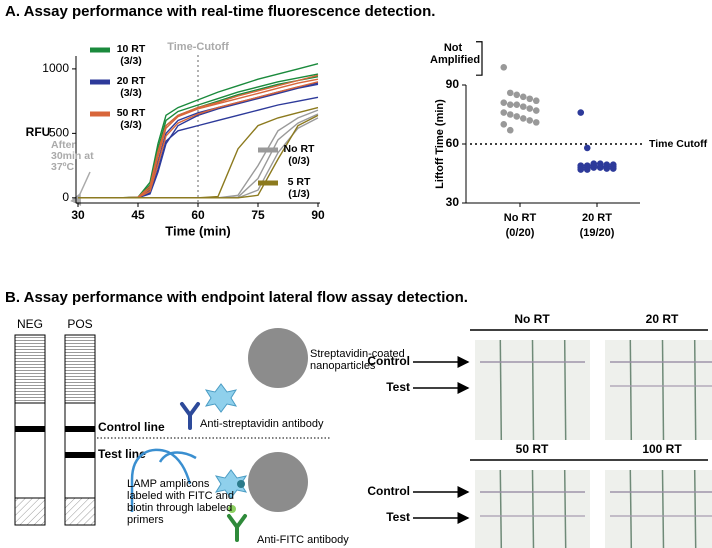  I want to click on strip-label: POS, so click(79, 324).